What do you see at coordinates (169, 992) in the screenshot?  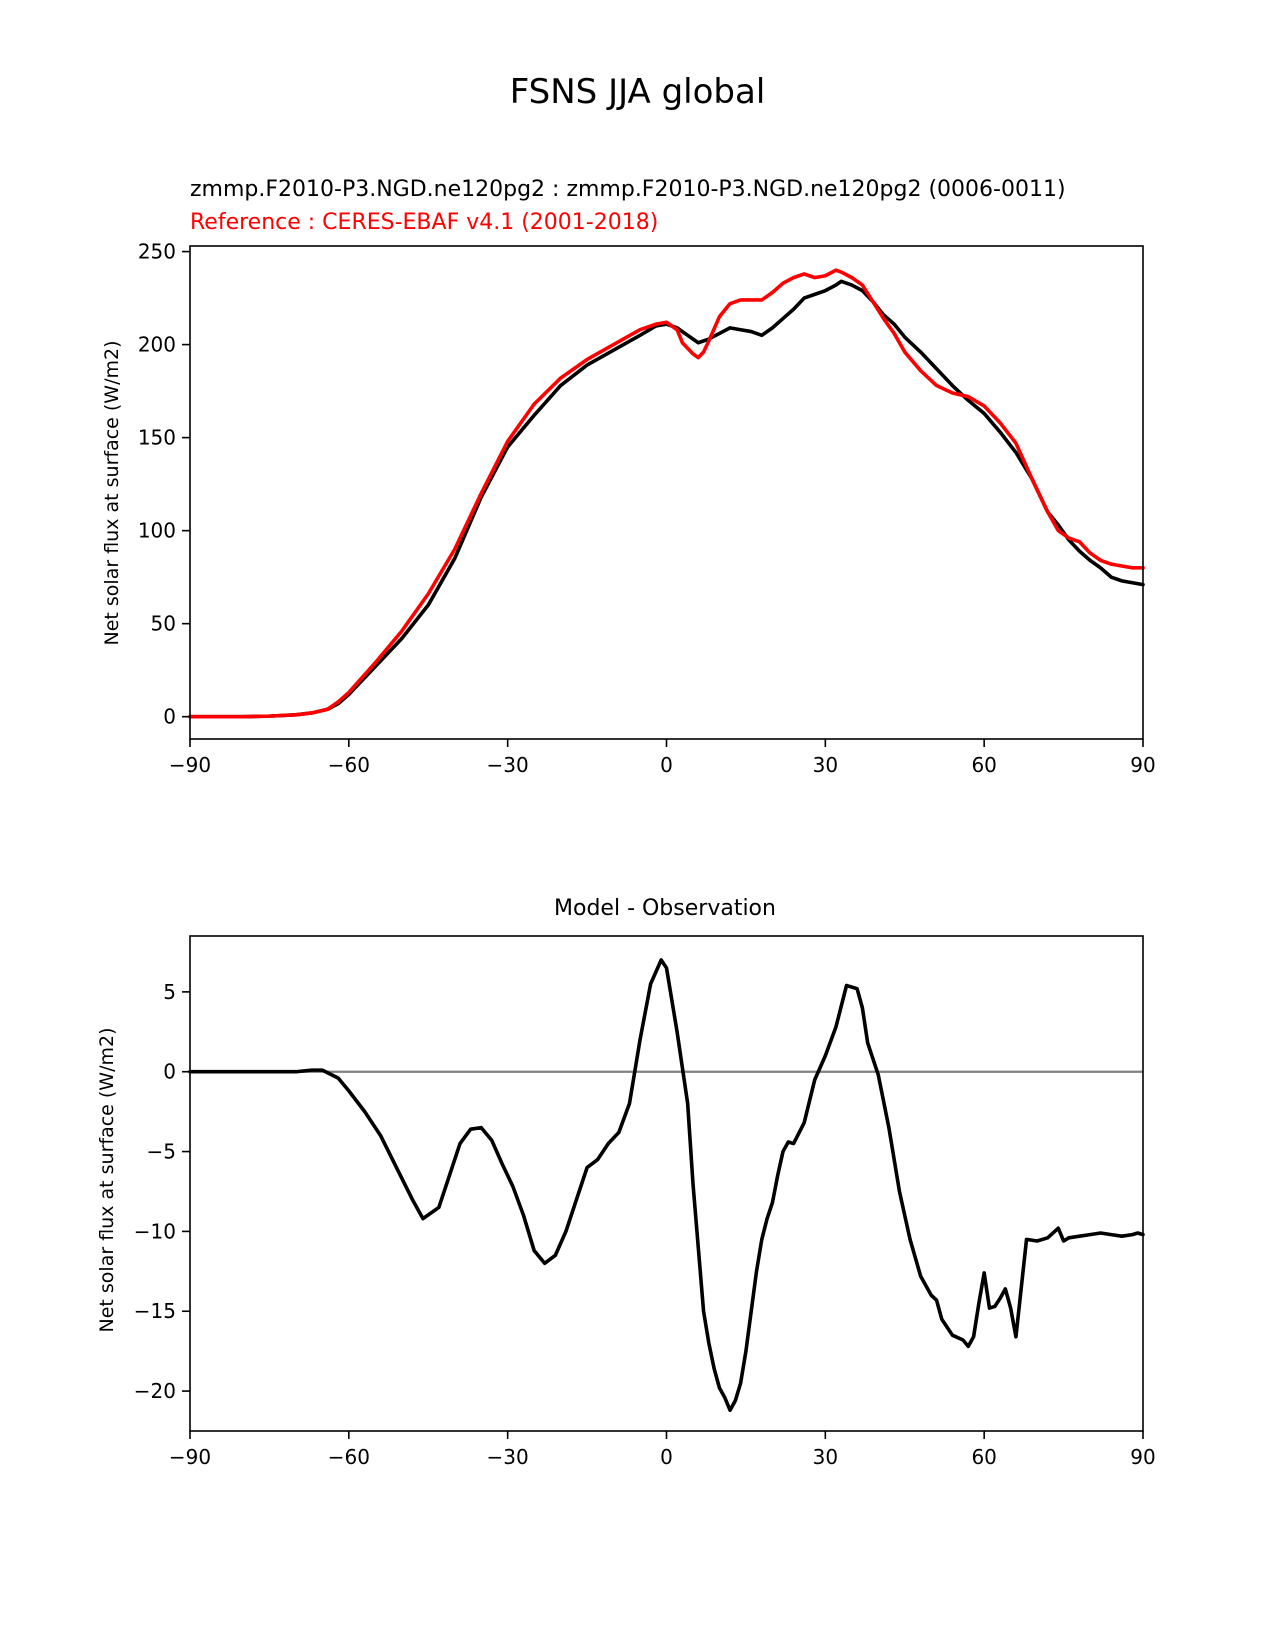 I see `y-tick-label: 5` at bounding box center [169, 992].